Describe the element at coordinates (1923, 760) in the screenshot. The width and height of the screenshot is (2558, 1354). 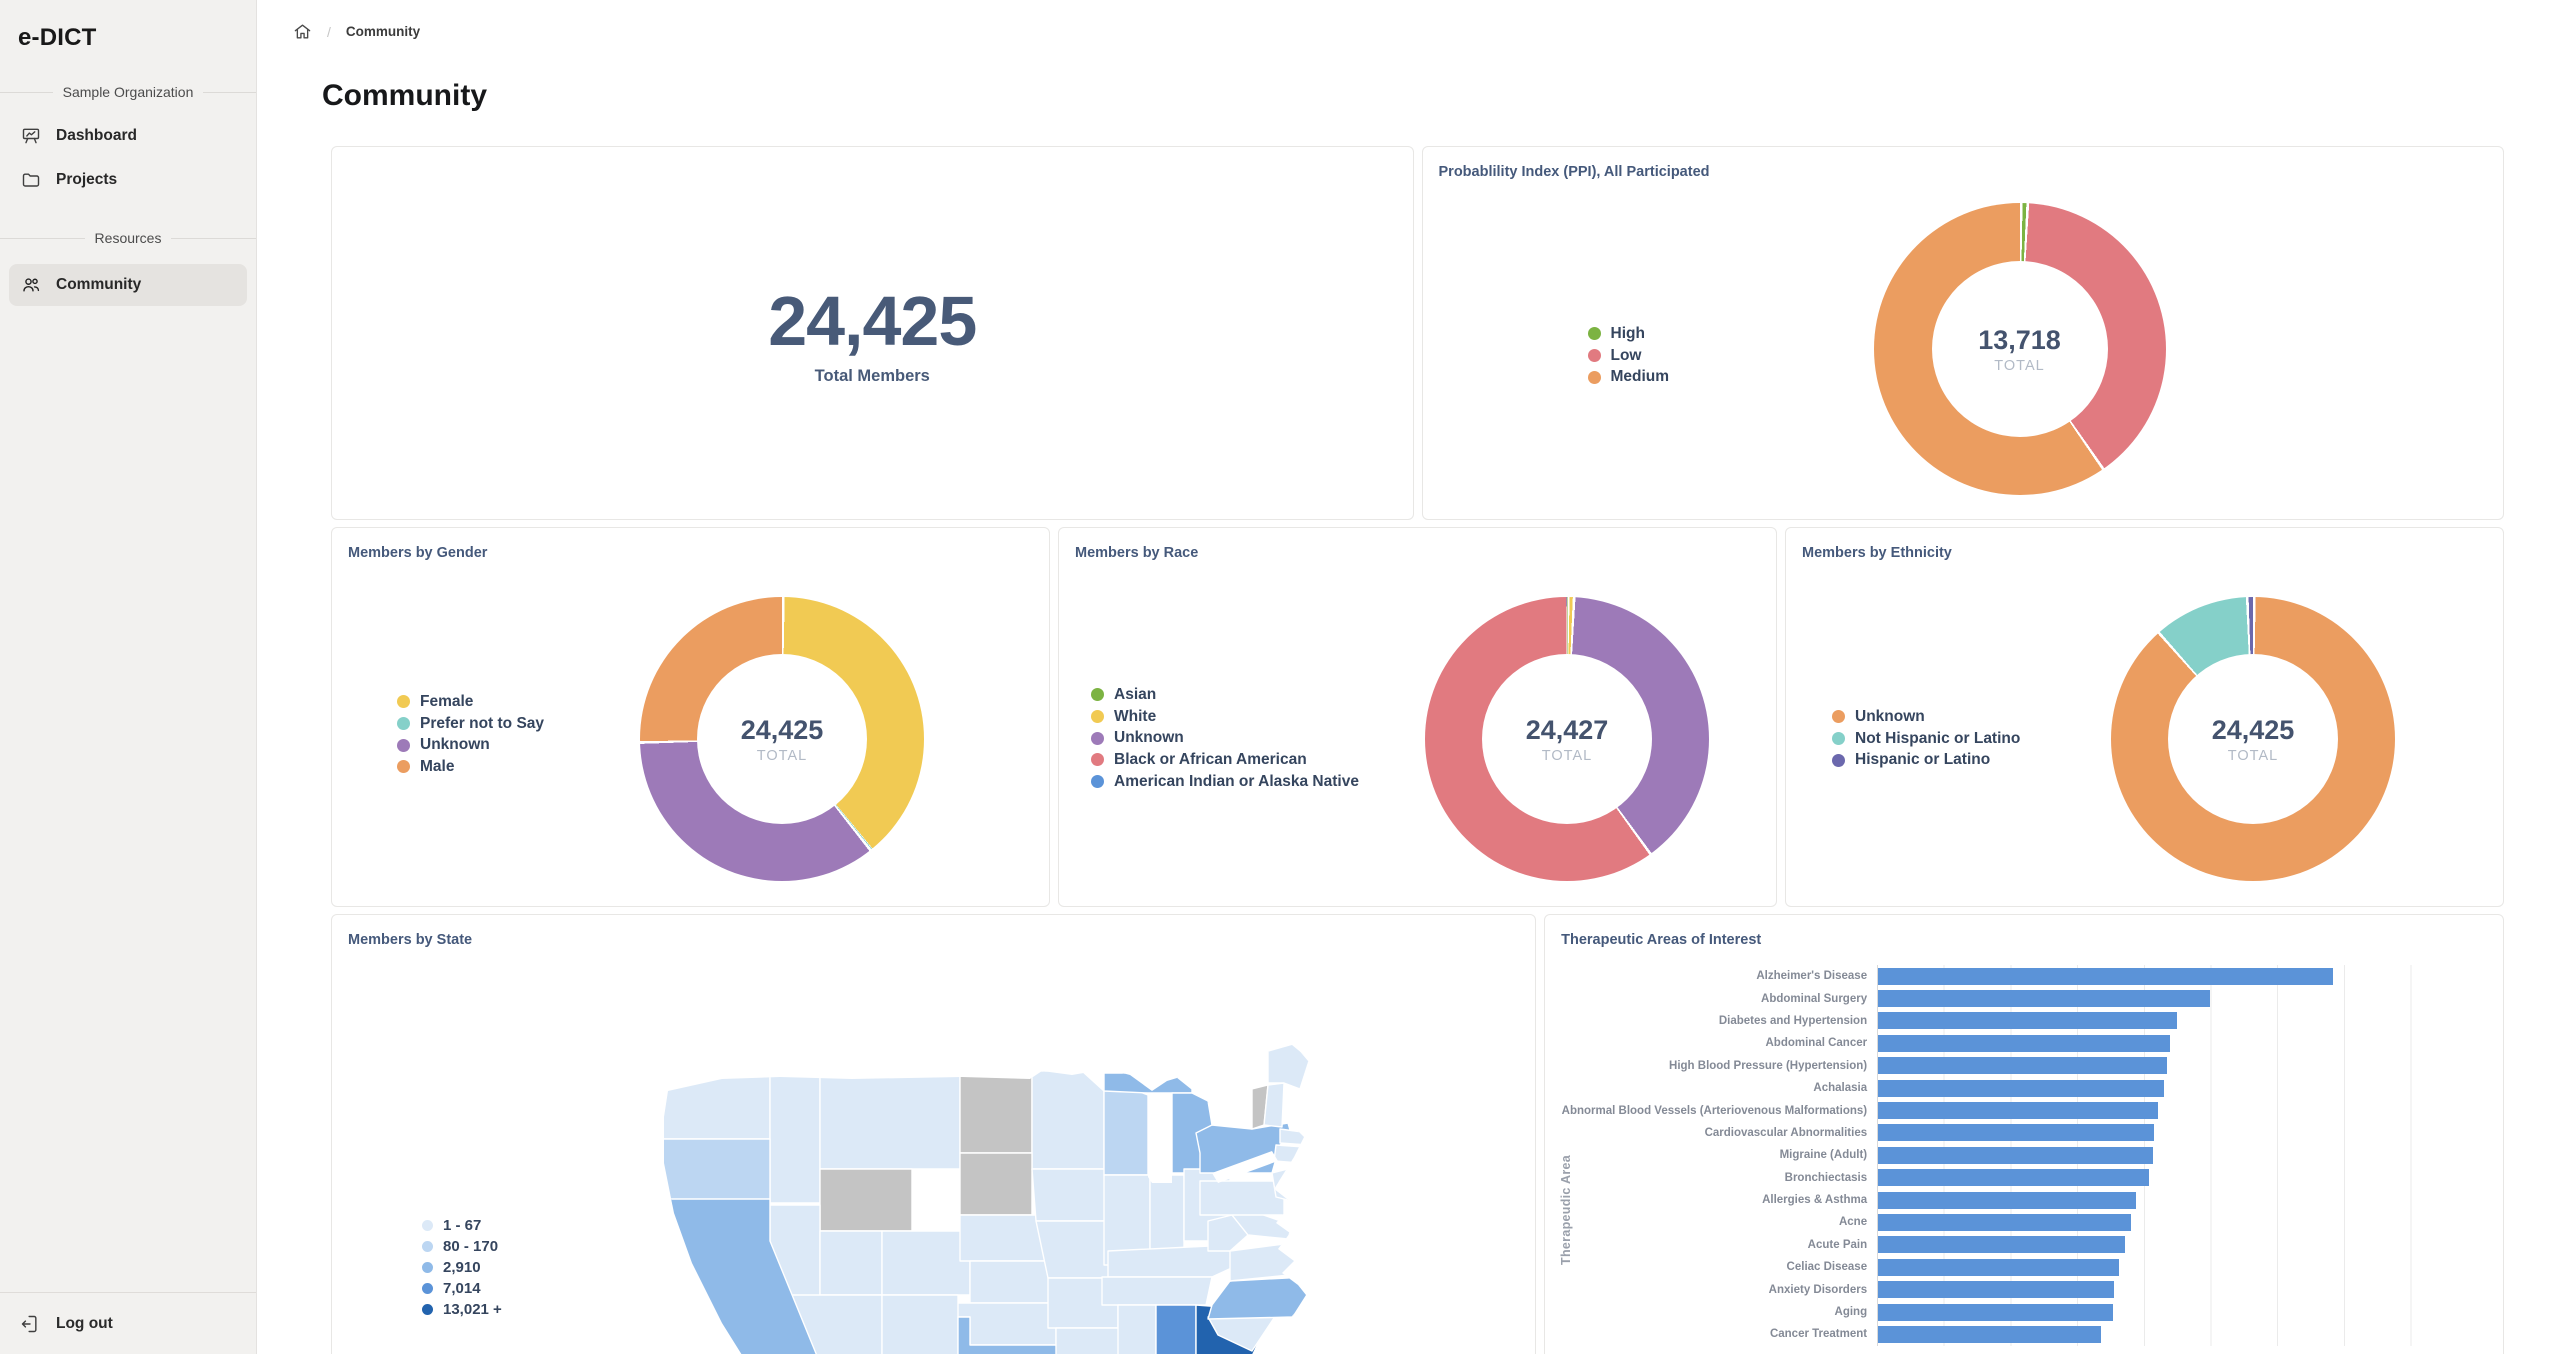
I see `legend-label: Hispanic or Latino` at that location.